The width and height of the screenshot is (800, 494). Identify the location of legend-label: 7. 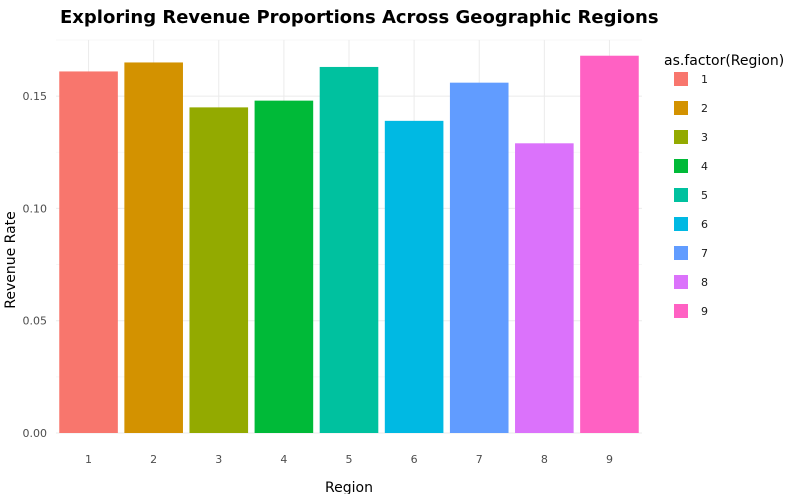
(704, 253).